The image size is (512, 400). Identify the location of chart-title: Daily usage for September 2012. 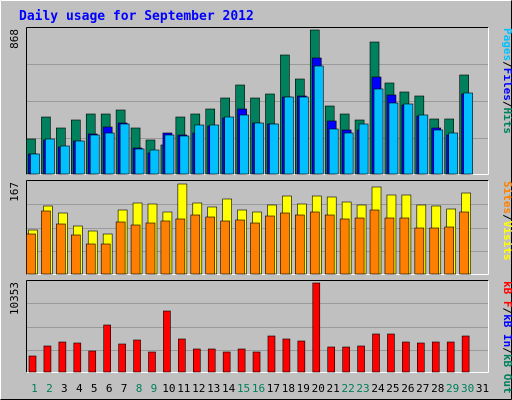
(136, 16).